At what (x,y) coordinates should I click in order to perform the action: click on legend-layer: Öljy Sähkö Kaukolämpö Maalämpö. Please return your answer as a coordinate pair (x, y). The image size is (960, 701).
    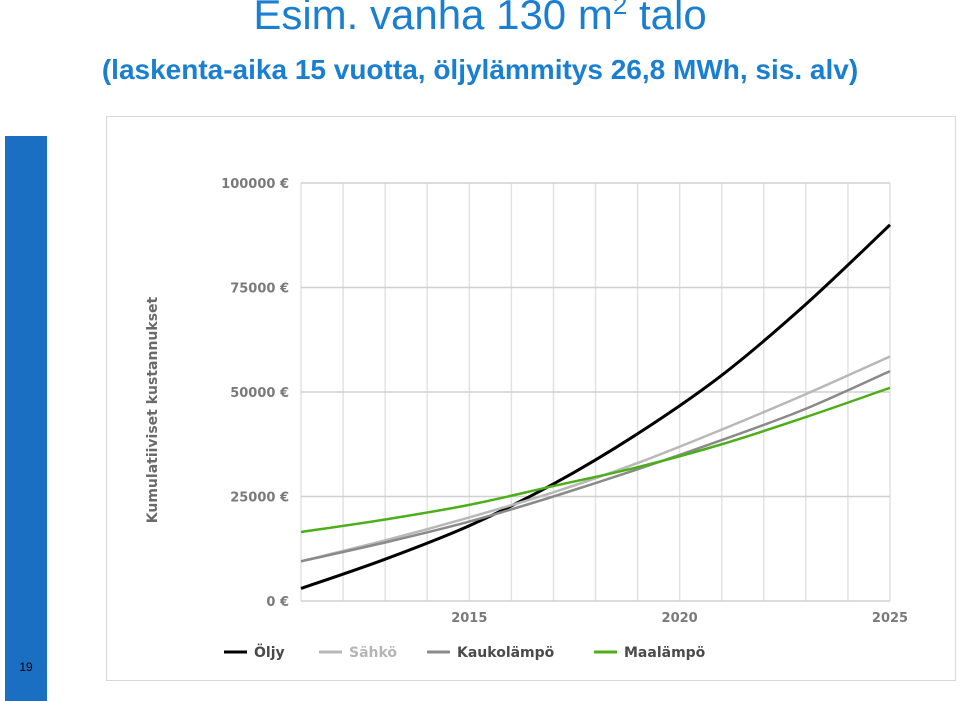
    Looking at the image, I should click on (465, 652).